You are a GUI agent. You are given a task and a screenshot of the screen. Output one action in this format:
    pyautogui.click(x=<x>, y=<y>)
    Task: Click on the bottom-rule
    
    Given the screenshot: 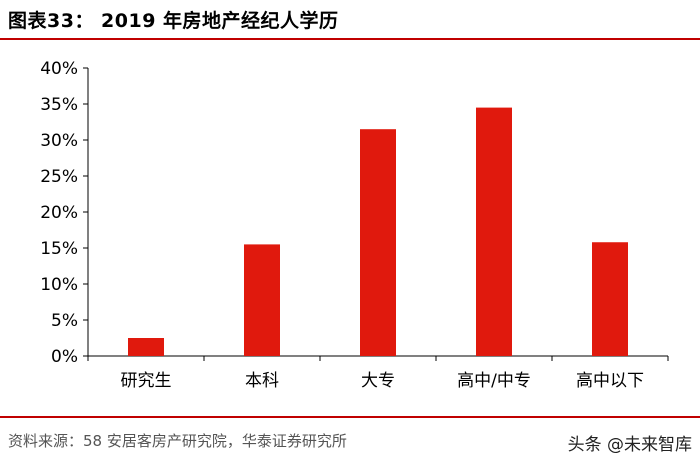 What is the action you would take?
    pyautogui.click(x=350, y=417)
    